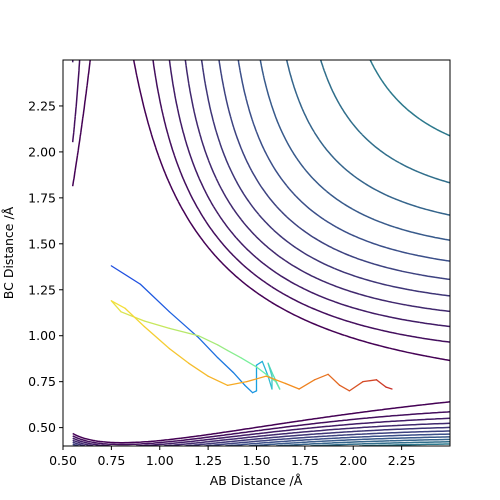  I want to click on x-tick-label: 0.50, so click(63, 460).